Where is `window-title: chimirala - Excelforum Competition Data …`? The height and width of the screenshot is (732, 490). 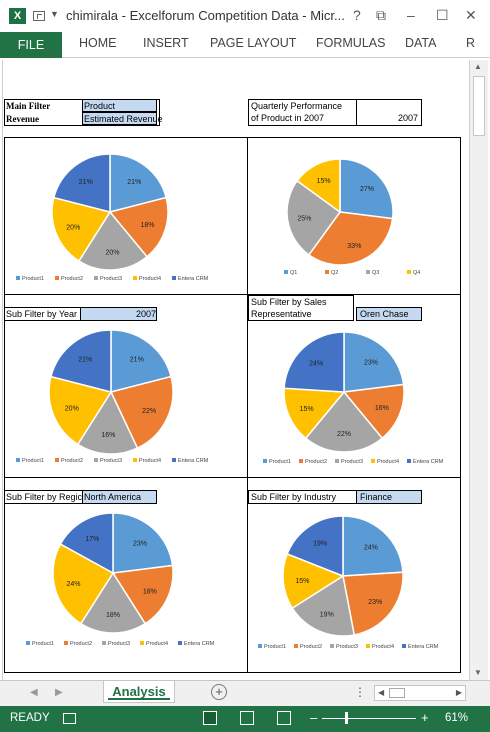 window-title: chimirala - Excelforum Competition Data … is located at coordinates (205, 15).